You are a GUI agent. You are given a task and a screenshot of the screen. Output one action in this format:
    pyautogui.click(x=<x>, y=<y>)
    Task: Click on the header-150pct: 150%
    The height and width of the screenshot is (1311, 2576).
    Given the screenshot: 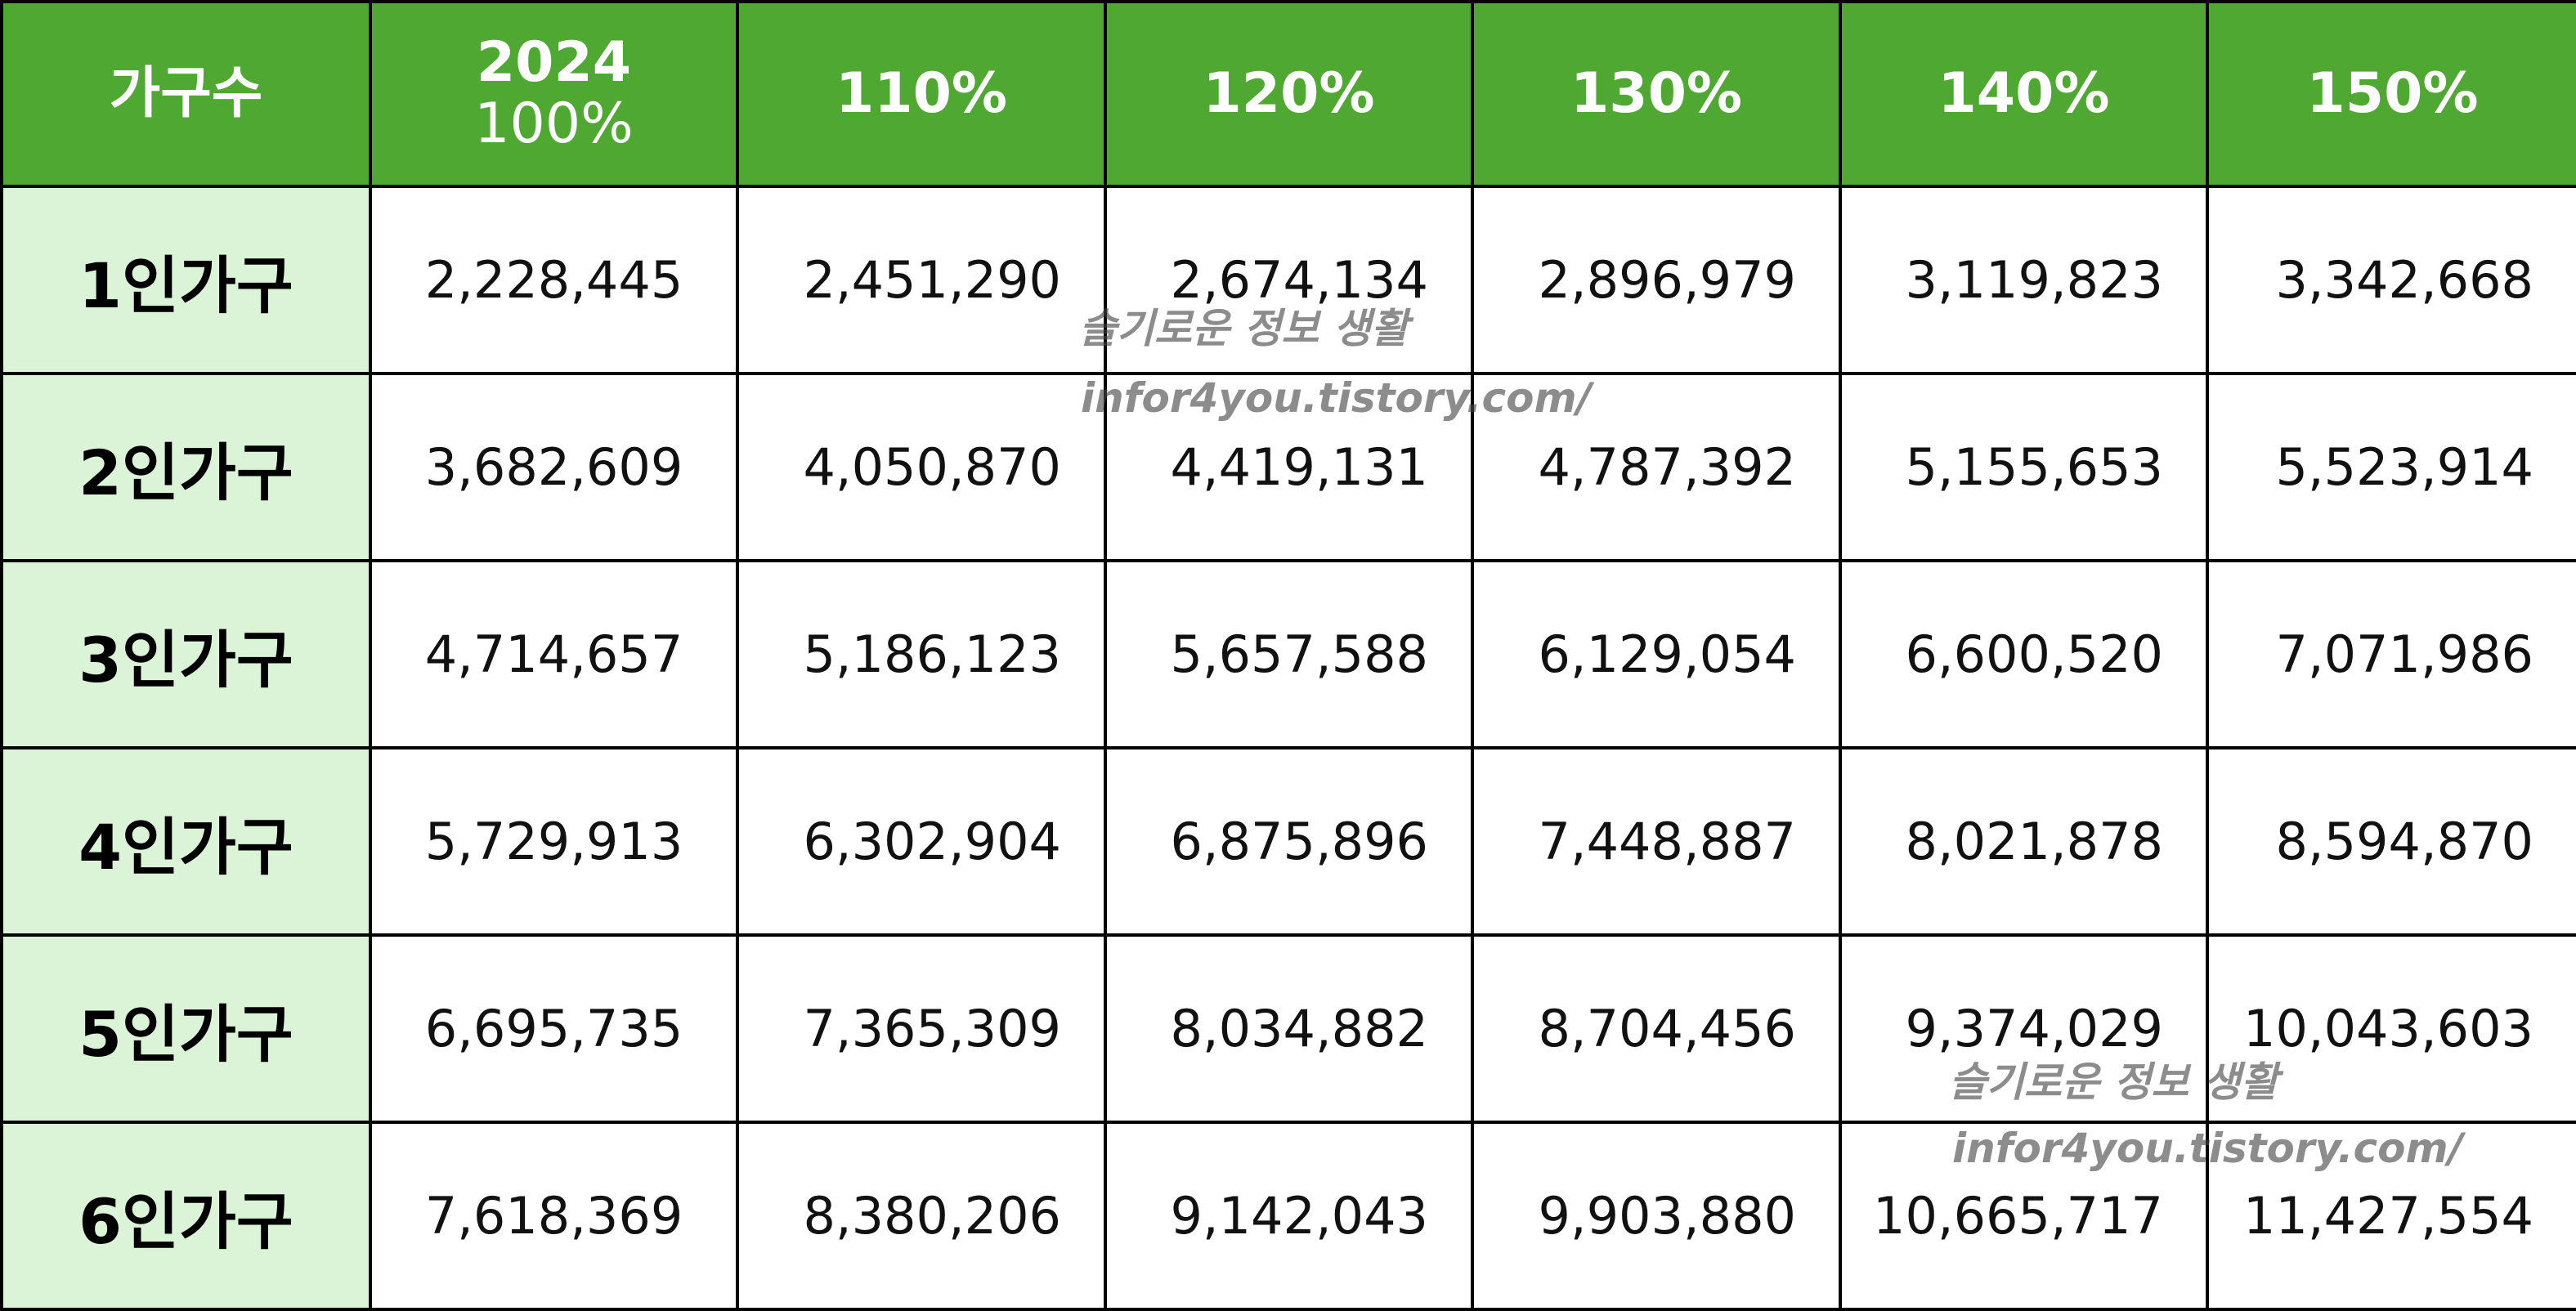 What is the action you would take?
    pyautogui.click(x=2391, y=94)
    